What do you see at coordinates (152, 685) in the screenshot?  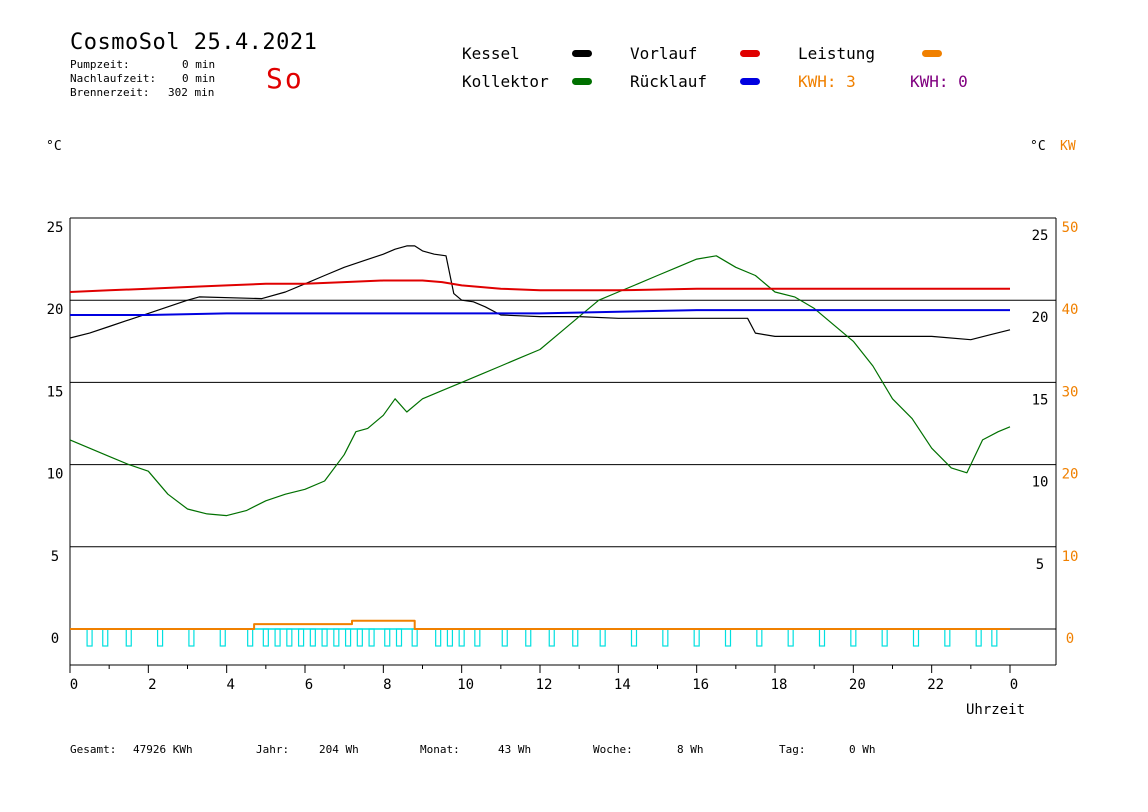 I see `x-tick-label: 2` at bounding box center [152, 685].